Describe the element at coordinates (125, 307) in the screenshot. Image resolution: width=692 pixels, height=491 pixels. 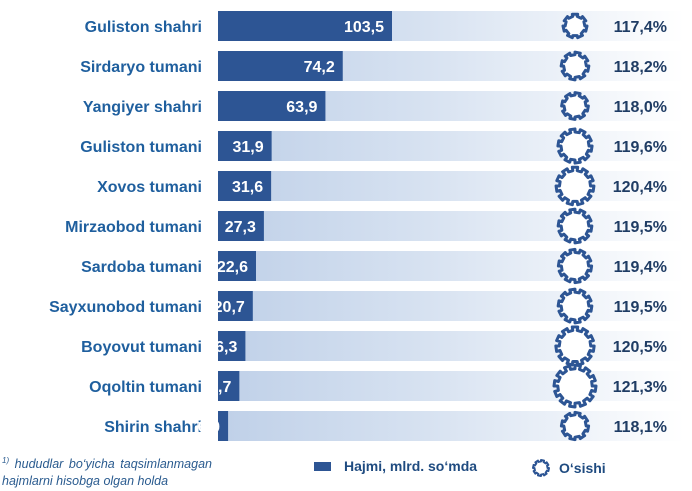
I see `category-label: Sayxunobod tumani` at that location.